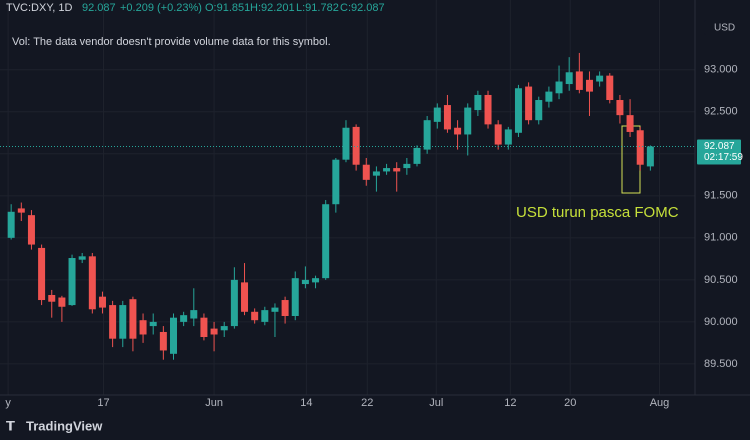  Describe the element at coordinates (10, 425) in the screenshot. I see `brand-icon: 𝗧` at that location.